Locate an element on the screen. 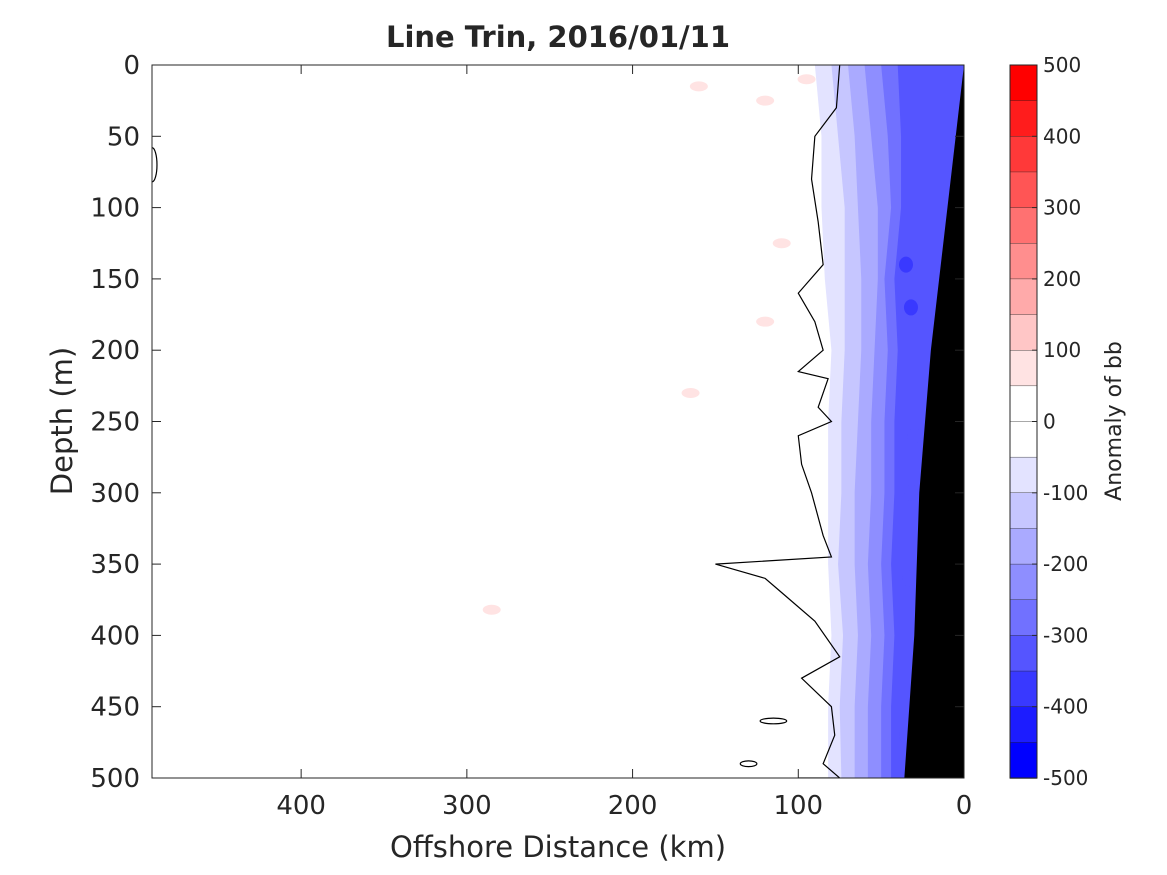  bathymetry-layer is located at coordinates (934, 421).